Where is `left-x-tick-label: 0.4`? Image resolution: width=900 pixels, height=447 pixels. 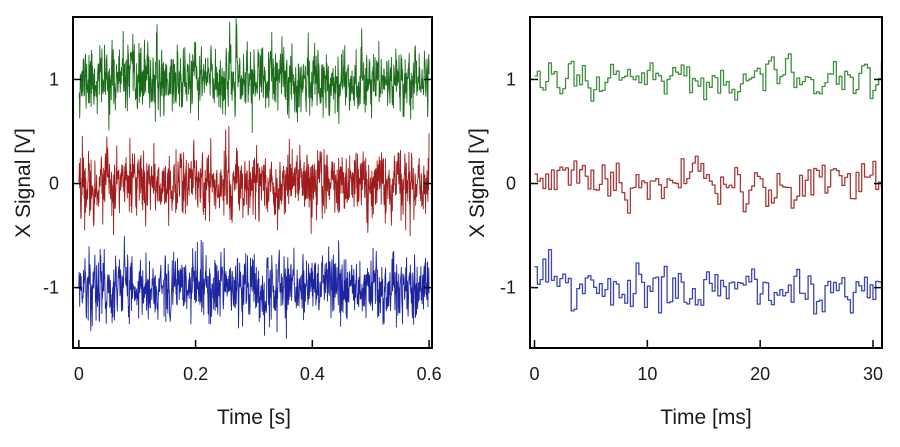
left-x-tick-label: 0.4 is located at coordinates (312, 374).